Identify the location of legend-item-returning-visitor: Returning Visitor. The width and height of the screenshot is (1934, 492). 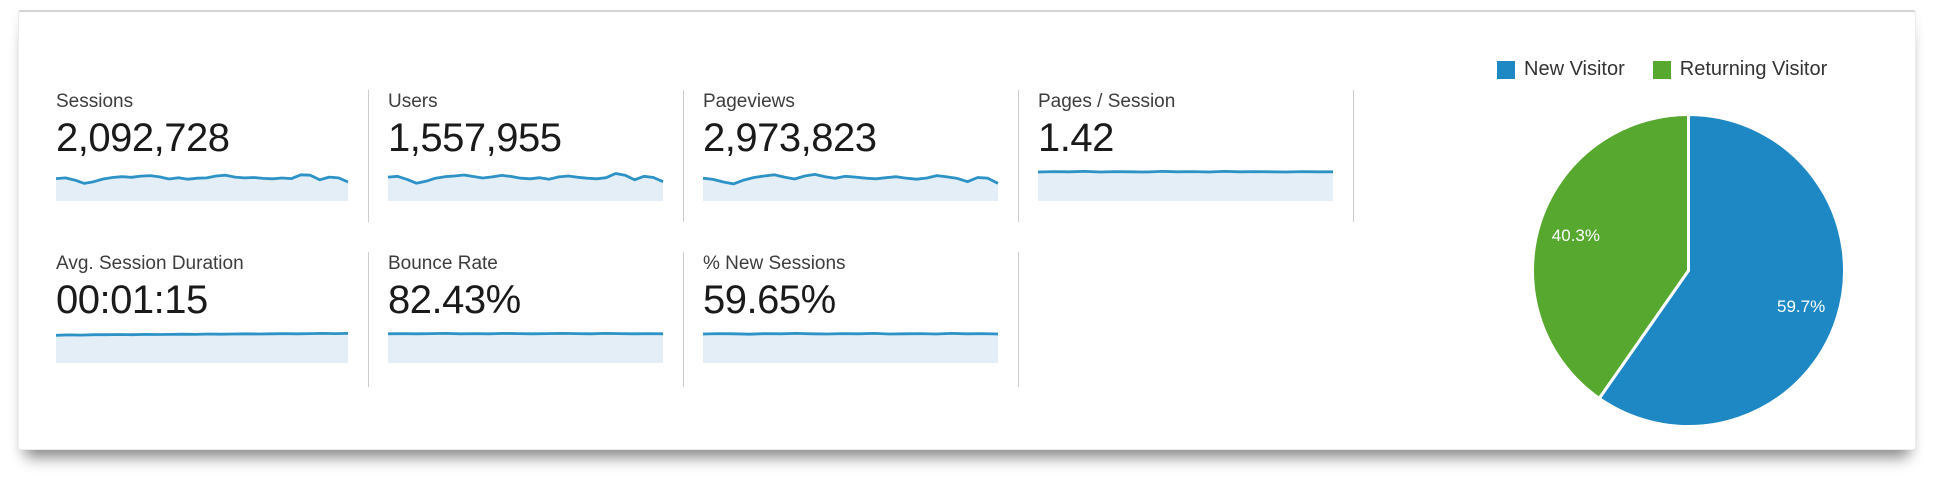
(1740, 69).